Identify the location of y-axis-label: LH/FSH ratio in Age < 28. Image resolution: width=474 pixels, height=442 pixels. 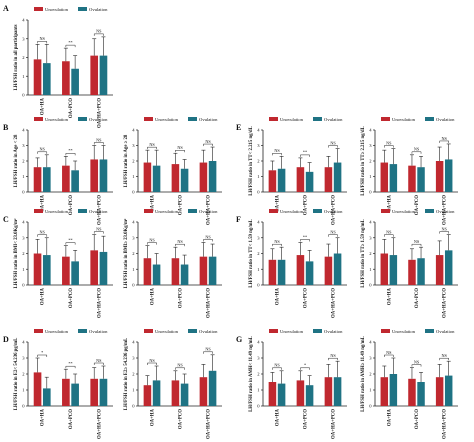
(16, 160).